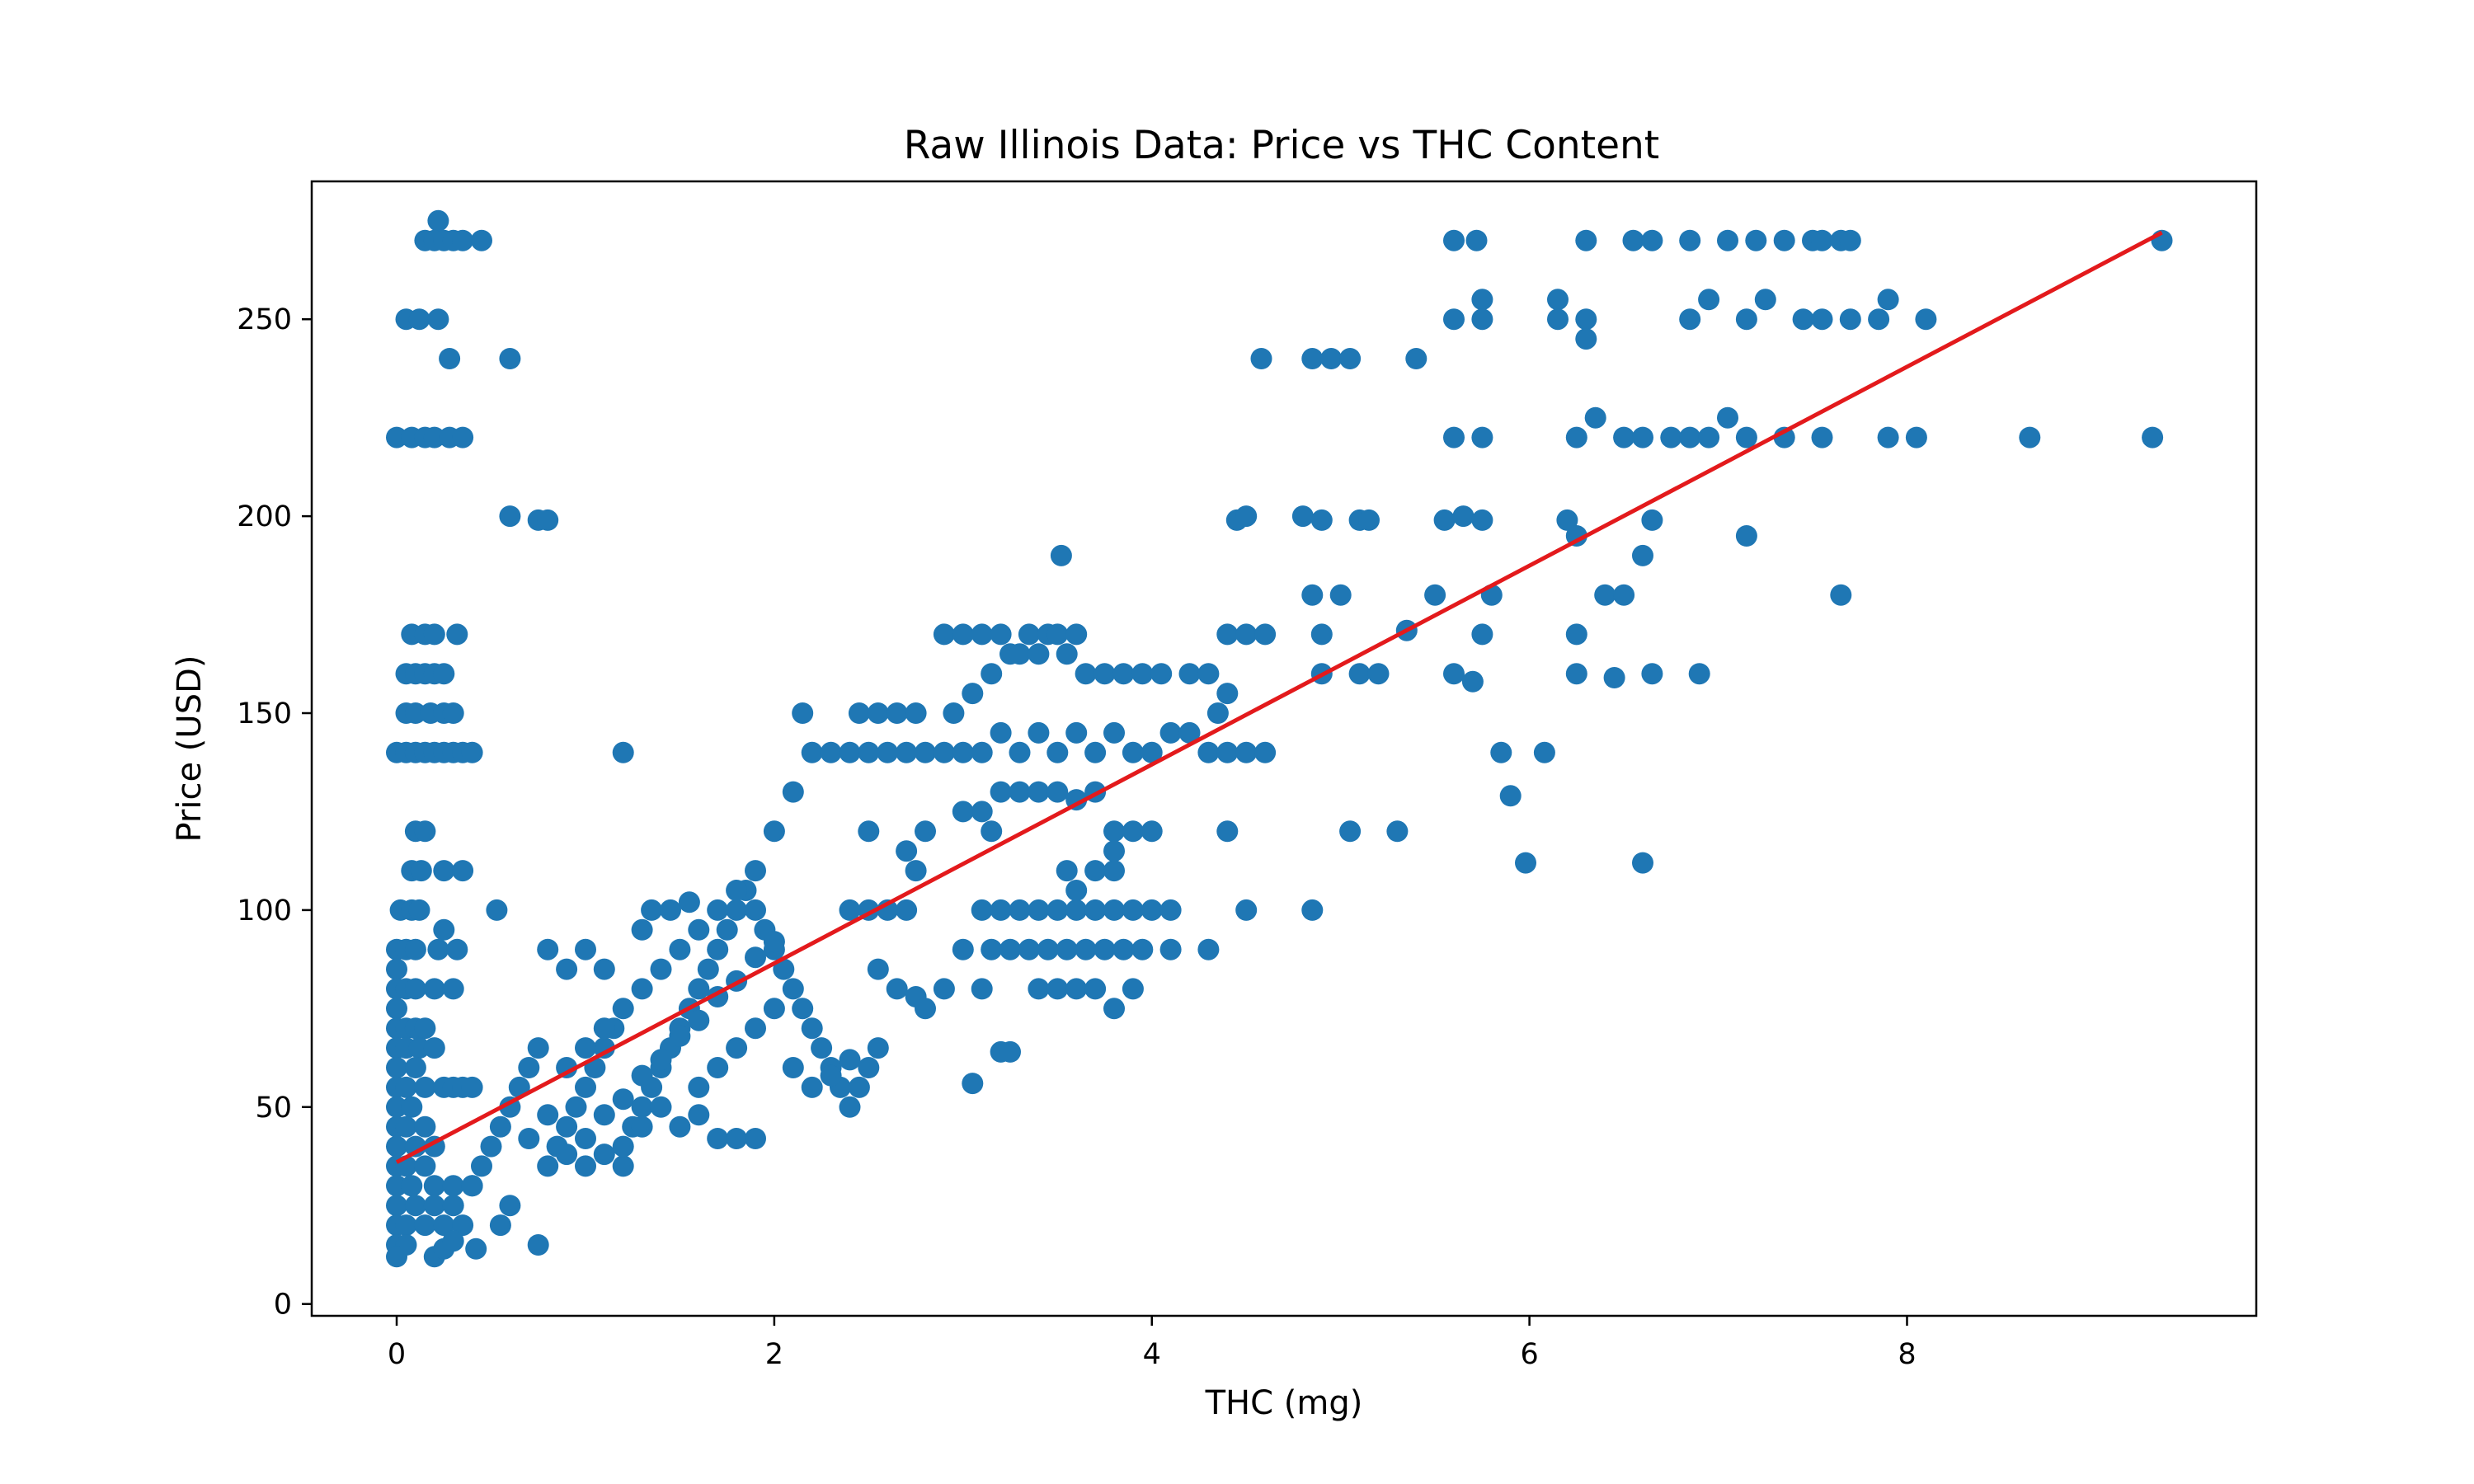 The height and width of the screenshot is (1484, 2474). Describe the element at coordinates (274, 812) in the screenshot. I see `y-axis: 0 50 100 150 200 250` at that location.